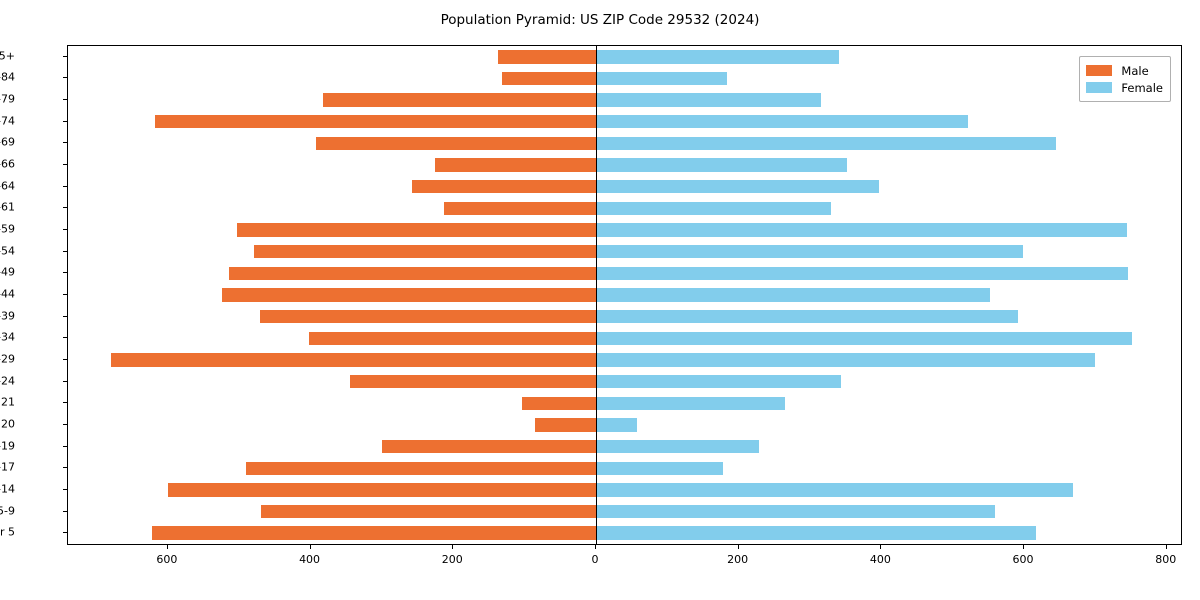 The height and width of the screenshot is (600, 1200). Describe the element at coordinates (7, 142) in the screenshot. I see `y-axis-tick-label: 67-69` at that location.